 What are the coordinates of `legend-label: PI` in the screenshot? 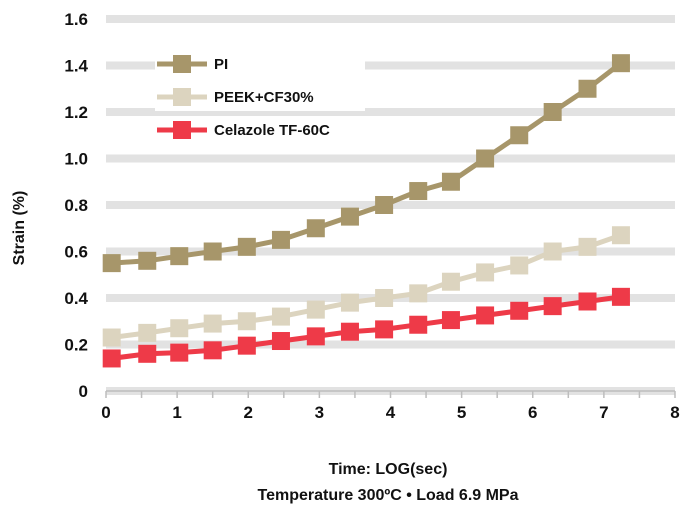 It's located at (221, 64).